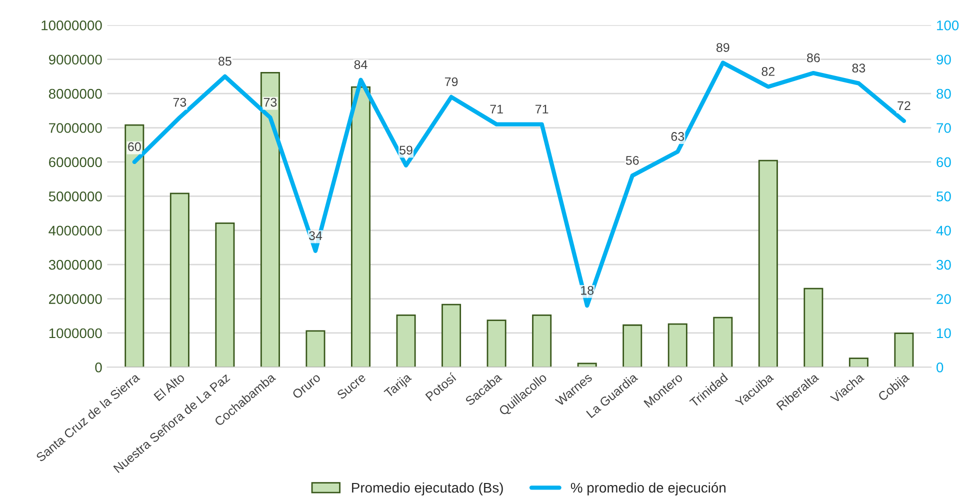 The height and width of the screenshot is (503, 975). What do you see at coordinates (859, 68) in the screenshot?
I see `data-label: 83` at bounding box center [859, 68].